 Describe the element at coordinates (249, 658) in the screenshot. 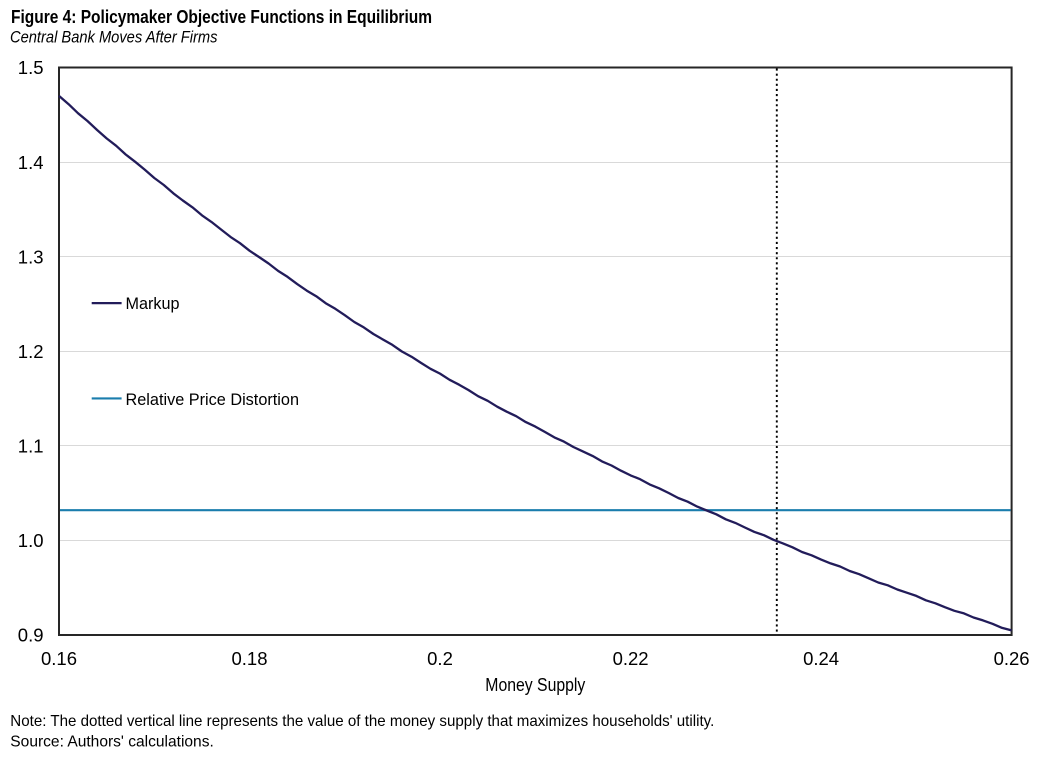

I see `svg-text: 0.18` at that location.